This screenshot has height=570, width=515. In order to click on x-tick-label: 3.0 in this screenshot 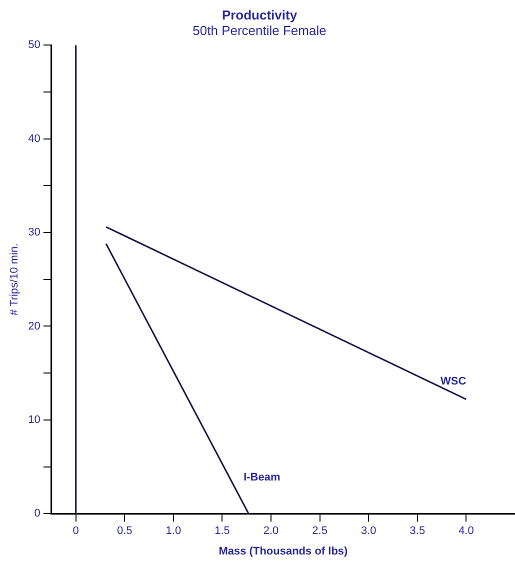, I will do `click(368, 531)`.